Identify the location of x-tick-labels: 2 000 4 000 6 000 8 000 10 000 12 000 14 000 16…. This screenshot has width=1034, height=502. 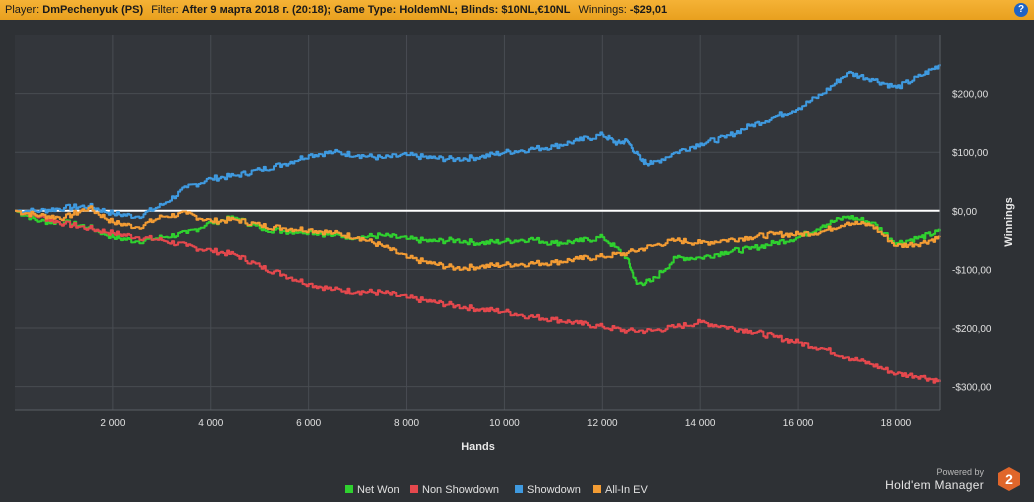
(505, 423).